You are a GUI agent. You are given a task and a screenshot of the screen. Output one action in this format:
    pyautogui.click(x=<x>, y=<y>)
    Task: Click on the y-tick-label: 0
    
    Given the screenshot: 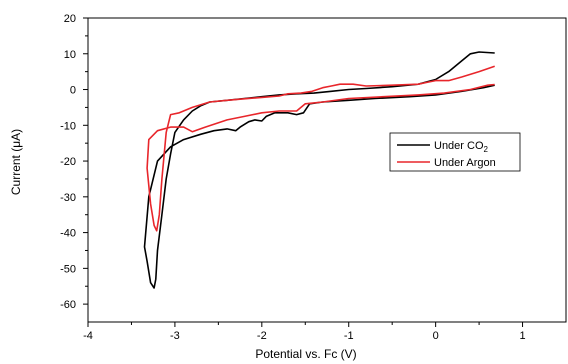 What is the action you would take?
    pyautogui.click(x=73, y=91)
    